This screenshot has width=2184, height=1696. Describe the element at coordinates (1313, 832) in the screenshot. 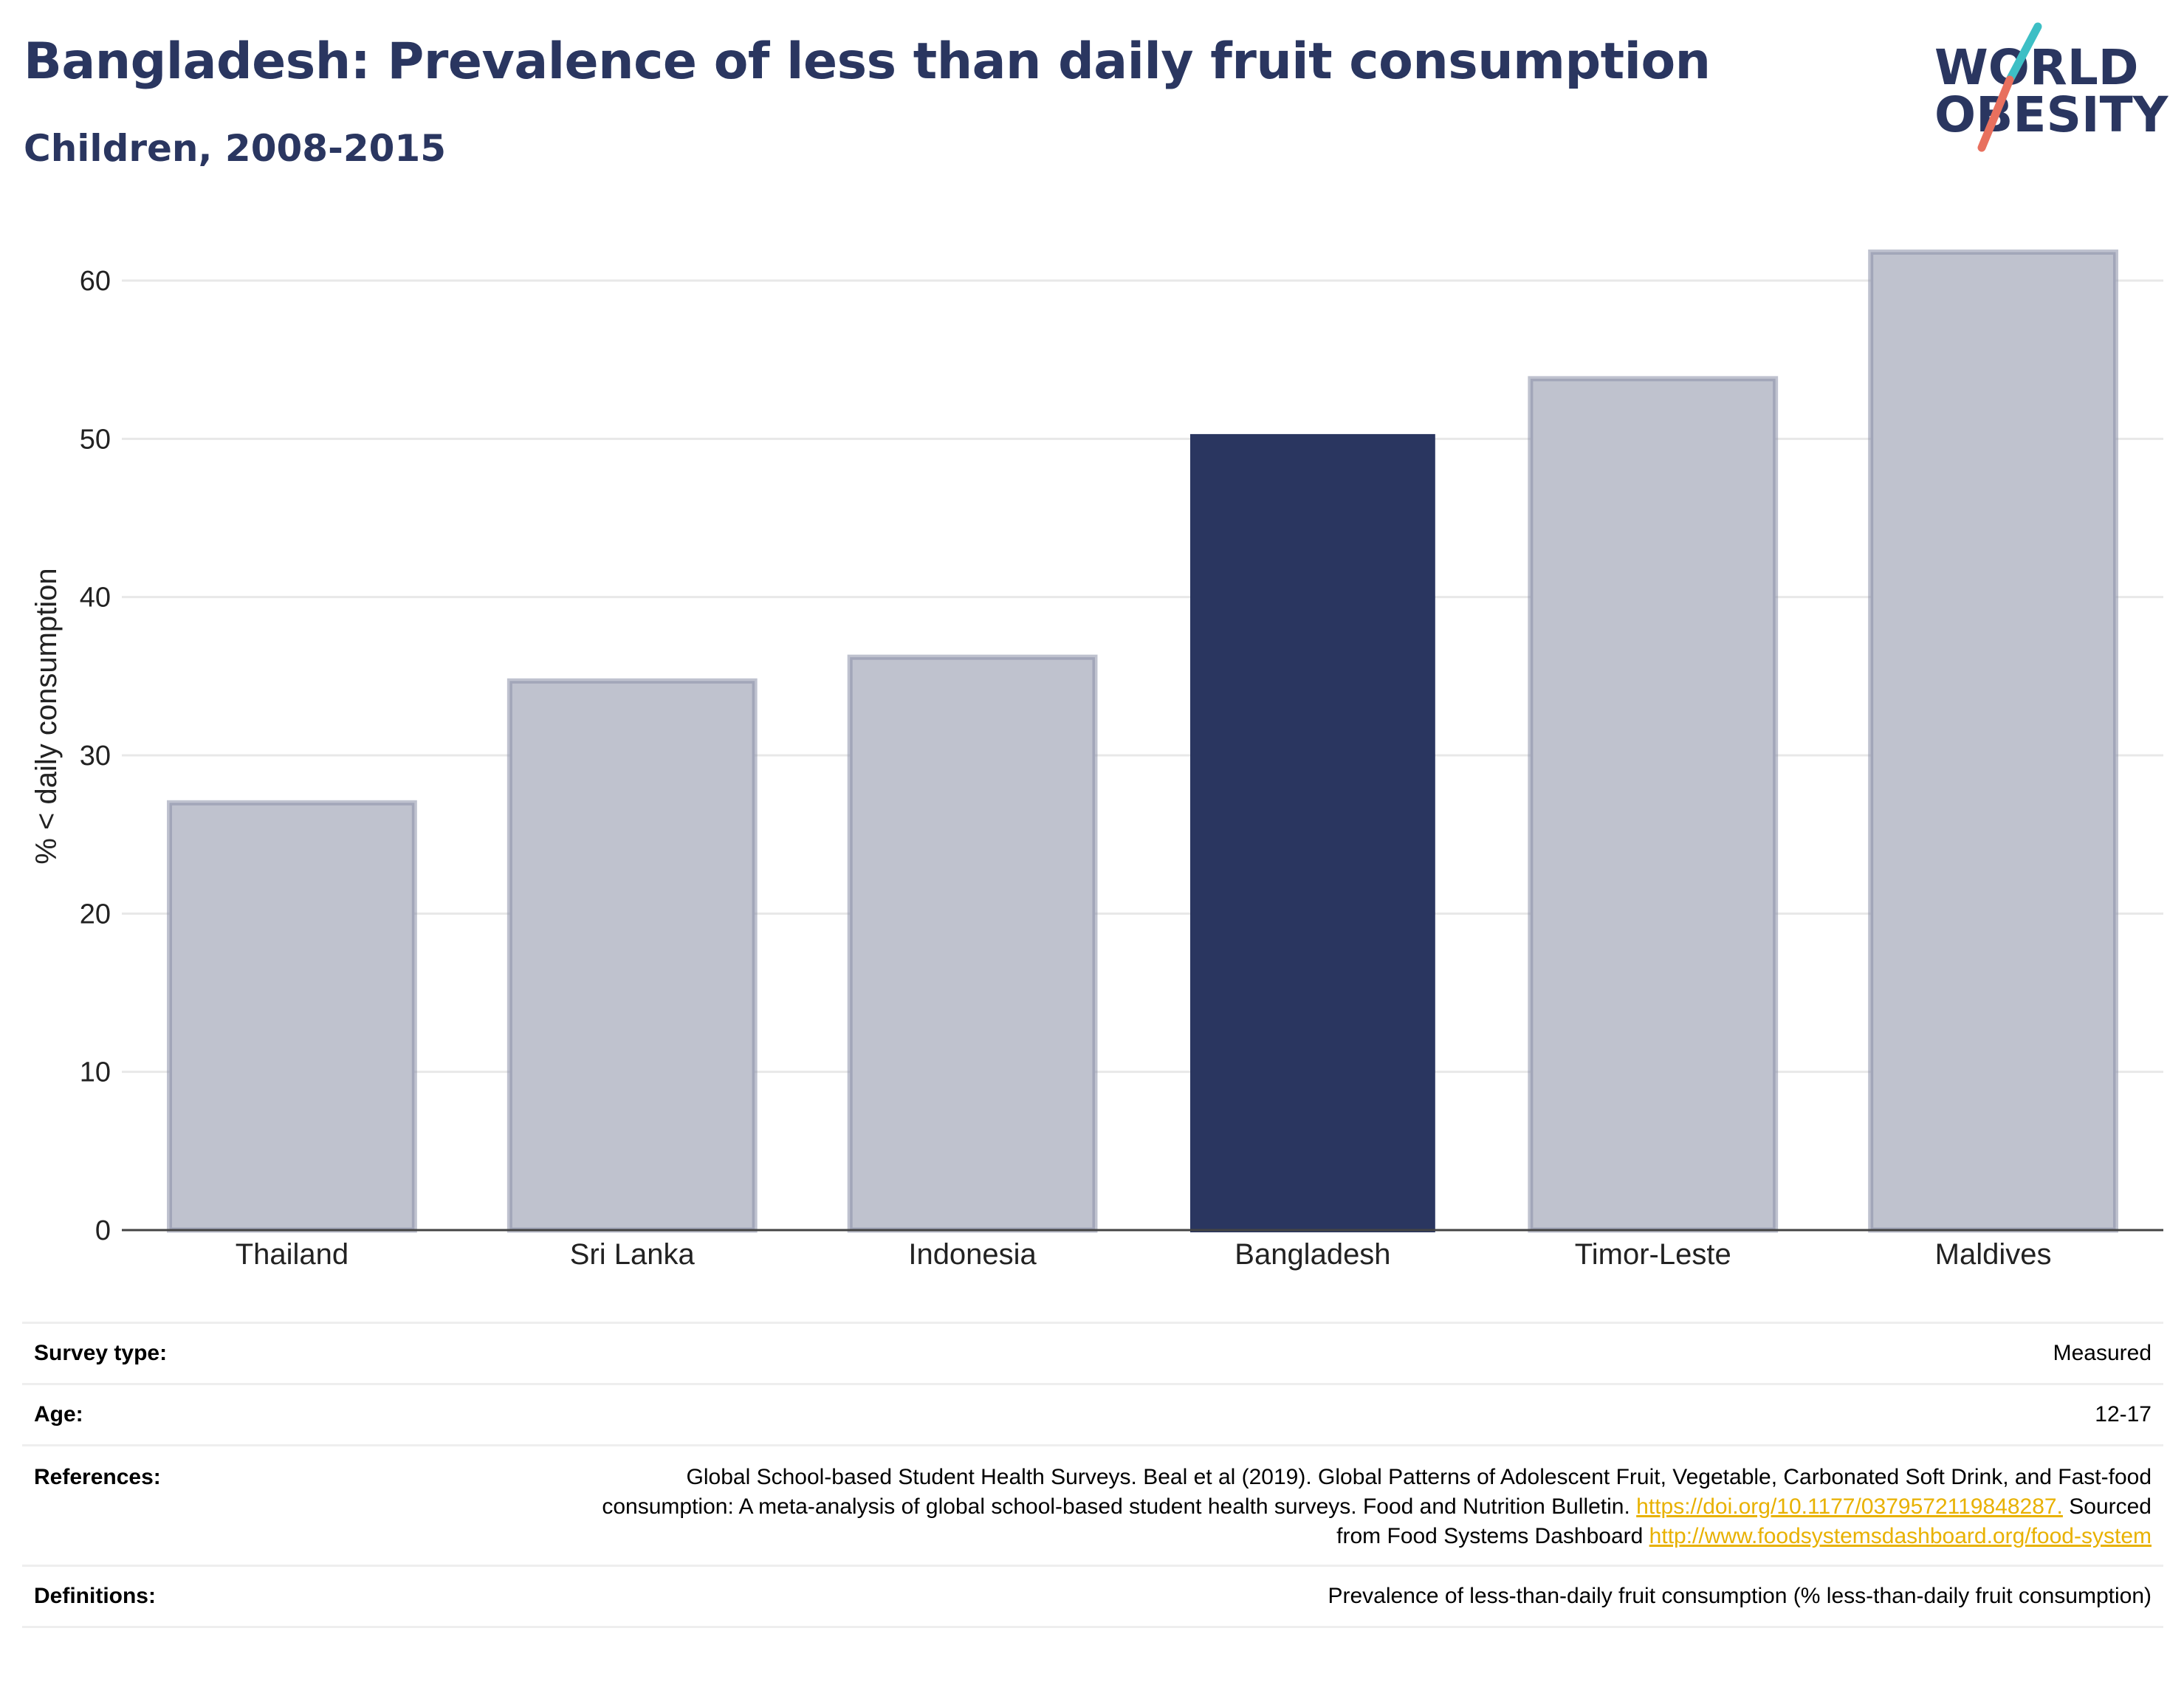

I see `bar-bangladesh` at that location.